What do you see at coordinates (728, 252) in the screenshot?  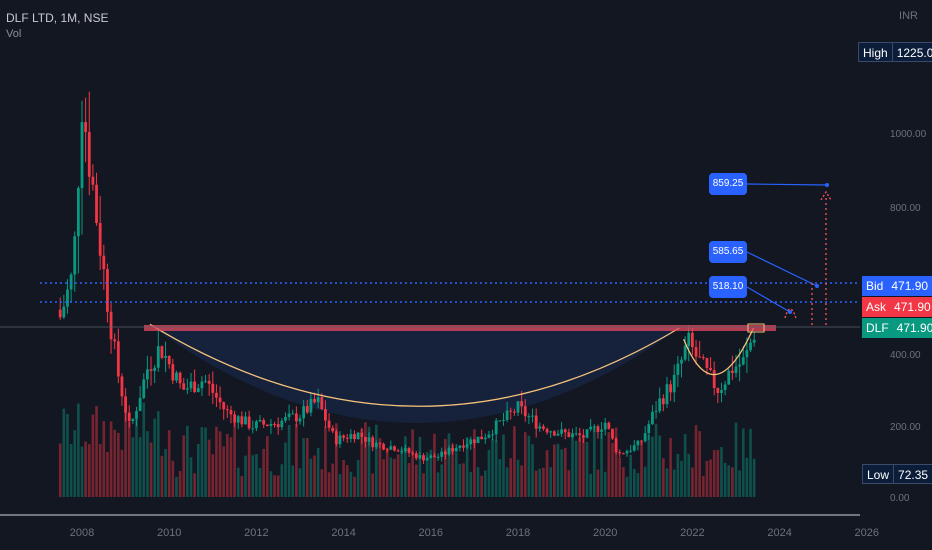 I see `target-callout-2: 585.65` at bounding box center [728, 252].